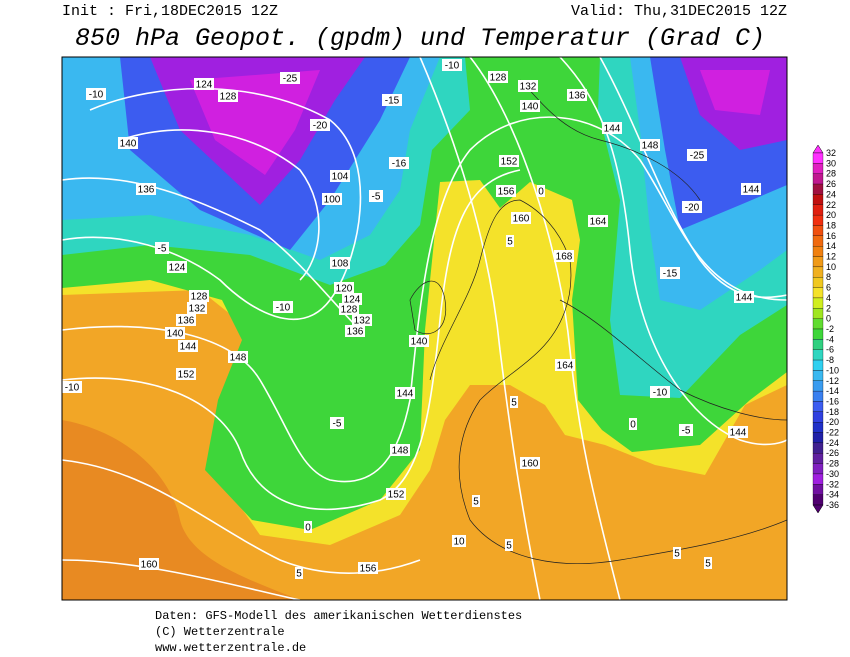 The height and width of the screenshot is (657, 850). Describe the element at coordinates (679, 11) in the screenshot. I see `valid-time: Valid: Thu,31DEC2015 12Z` at that location.